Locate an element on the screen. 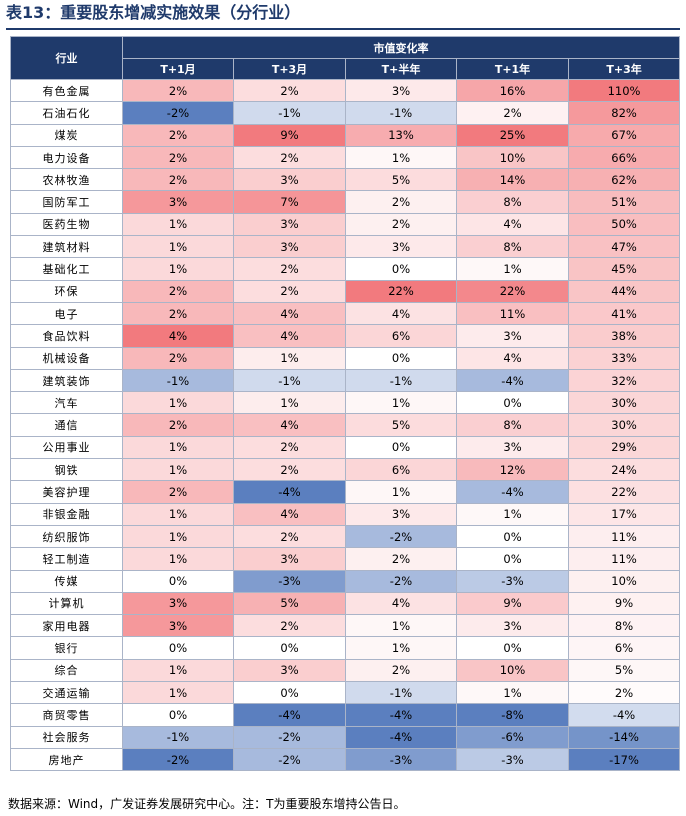  value-cell: -6% is located at coordinates (512, 737).